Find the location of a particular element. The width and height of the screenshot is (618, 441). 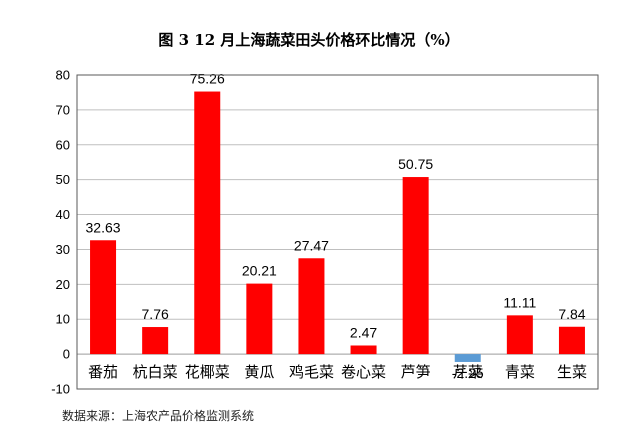

x-tick-label: 鸡毛菜 is located at coordinates (311, 372).